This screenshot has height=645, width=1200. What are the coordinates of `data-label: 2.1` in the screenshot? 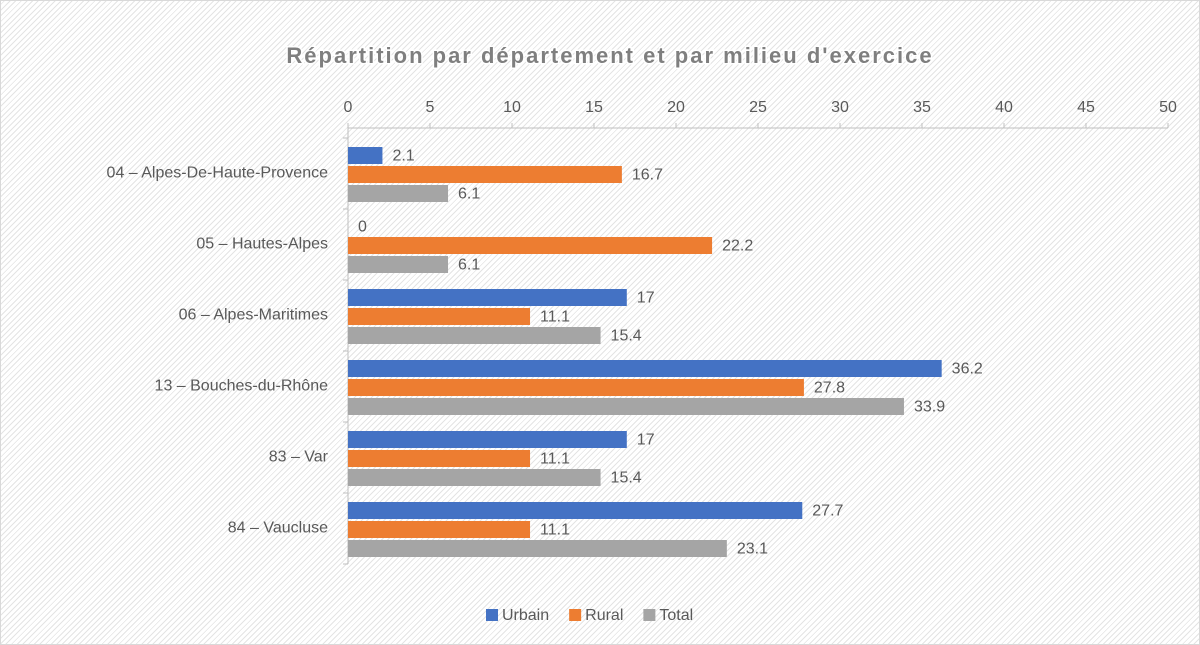 It's located at (403, 156).